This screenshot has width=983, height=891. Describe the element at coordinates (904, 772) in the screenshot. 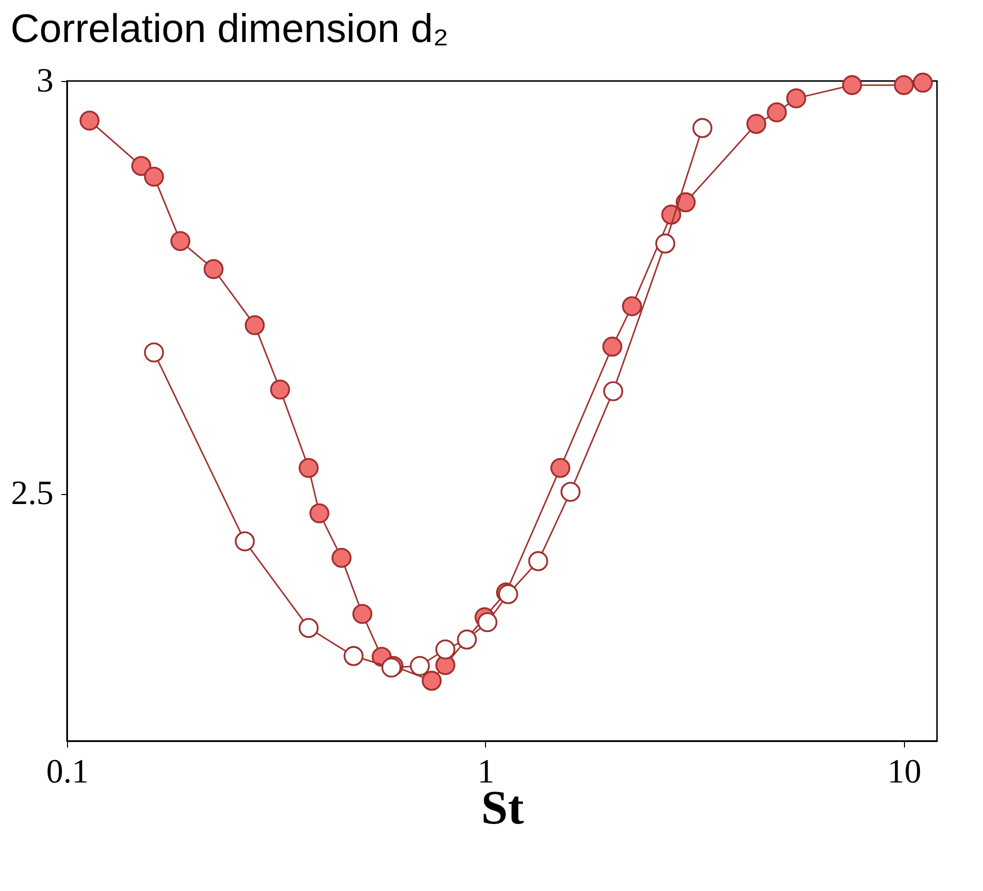

I see `x-tick-label: 10` at that location.